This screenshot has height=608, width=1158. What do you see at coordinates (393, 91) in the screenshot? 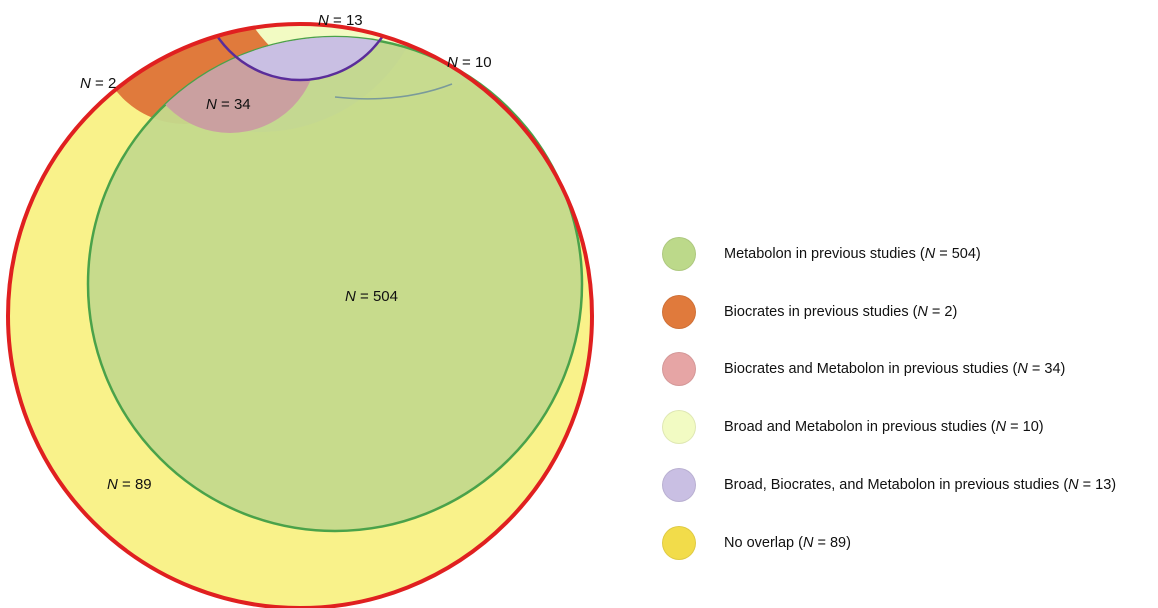
I see `broad-metabolon-boundary` at bounding box center [393, 91].